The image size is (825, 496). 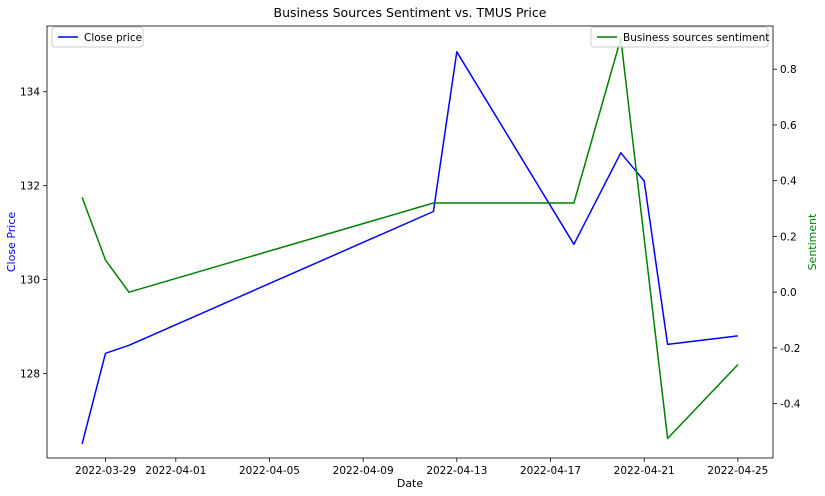 I want to click on y2-tick-label: 0.0, so click(x=788, y=293).